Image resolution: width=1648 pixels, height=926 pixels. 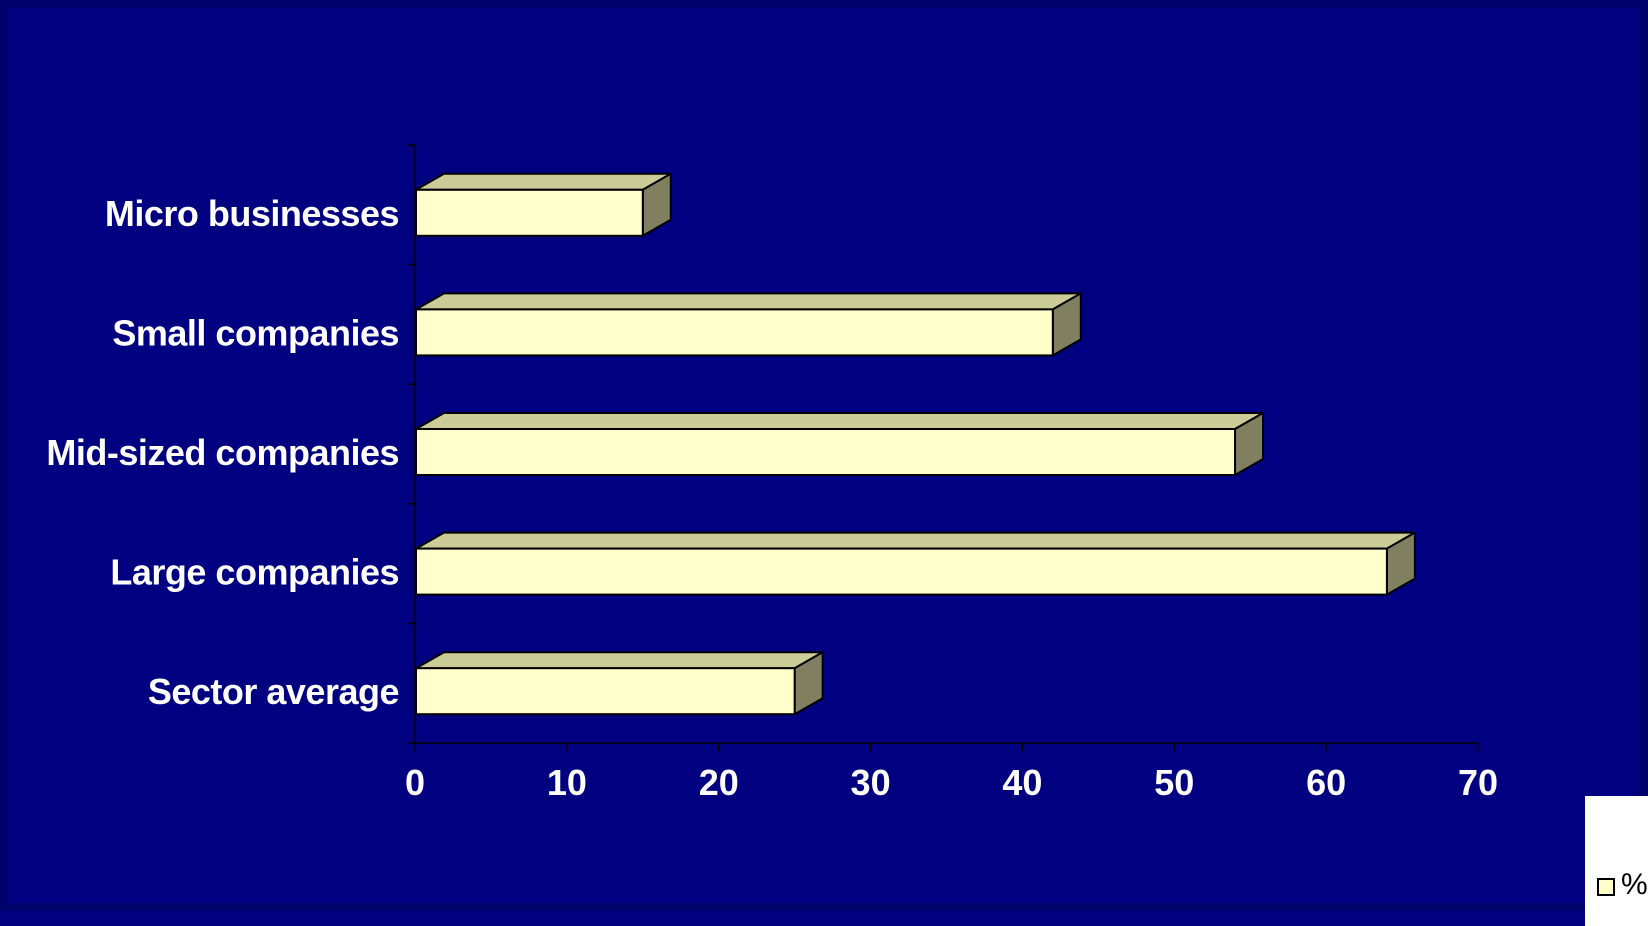 What do you see at coordinates (871, 782) in the screenshot?
I see `x-tick-label: 30` at bounding box center [871, 782].